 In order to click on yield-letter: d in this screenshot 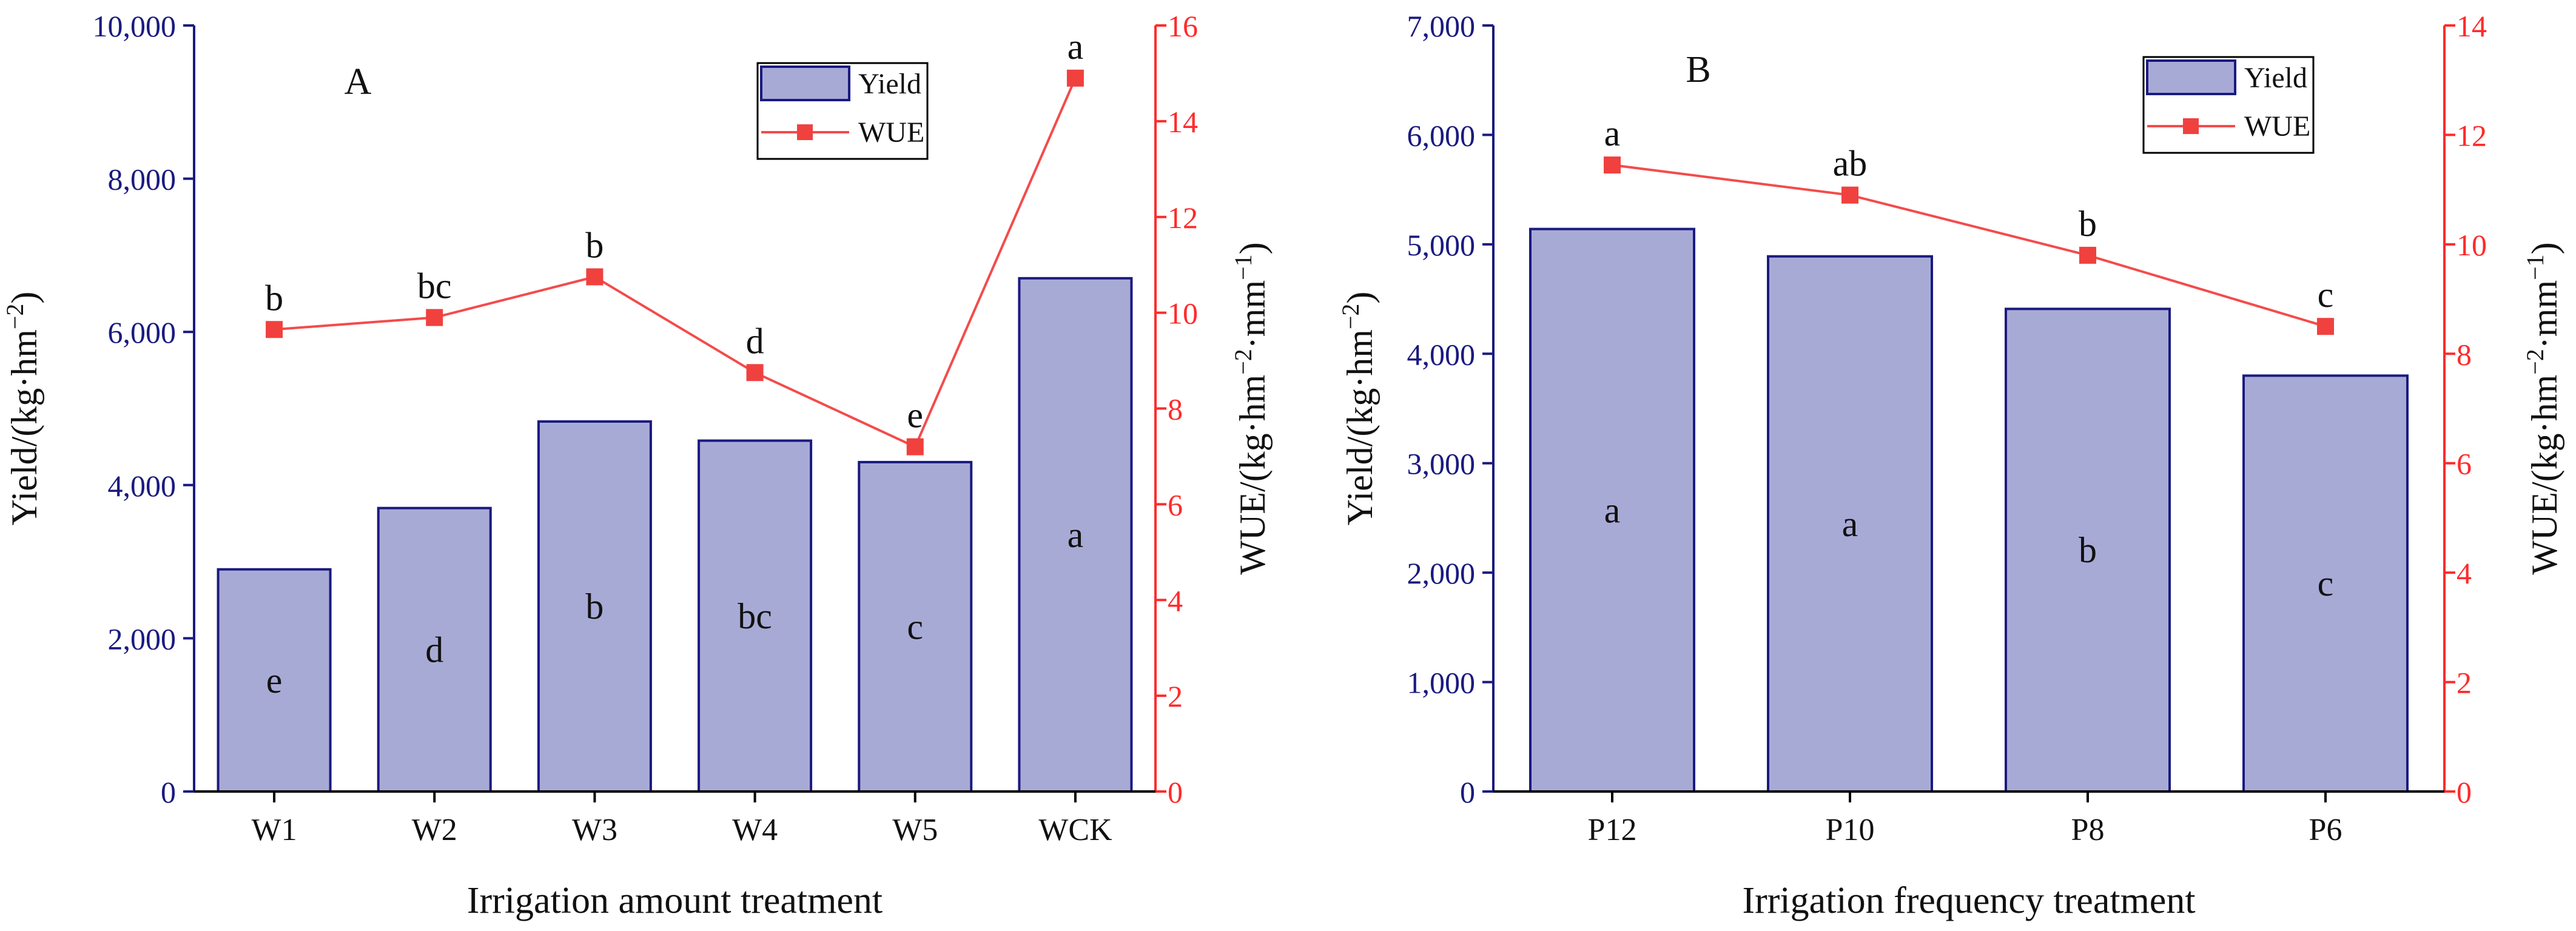, I will do `click(434, 650)`.